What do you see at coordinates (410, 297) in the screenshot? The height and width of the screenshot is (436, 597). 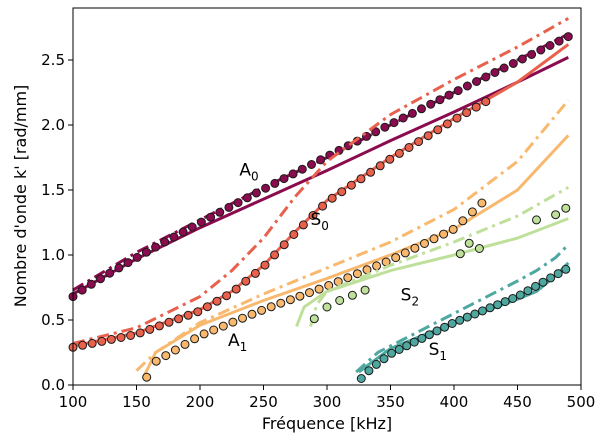 I see `mode-label-s2: S2` at bounding box center [410, 297].